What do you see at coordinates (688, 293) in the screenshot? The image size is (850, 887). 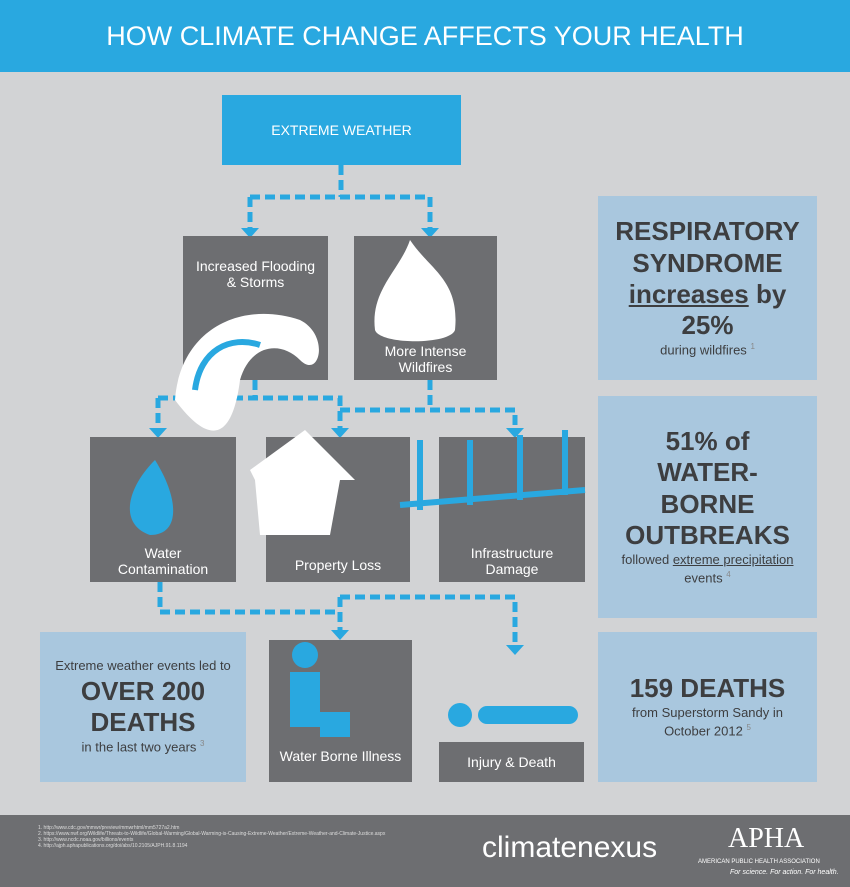 I see `stat-emphasis: increases` at bounding box center [688, 293].